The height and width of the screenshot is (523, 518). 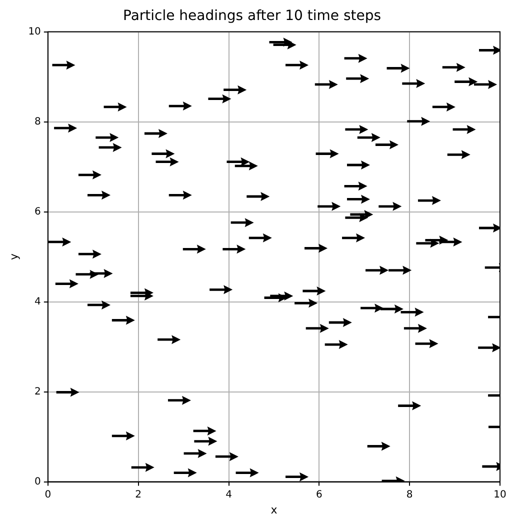 I want to click on x-tick-label: 2, so click(x=138, y=494).